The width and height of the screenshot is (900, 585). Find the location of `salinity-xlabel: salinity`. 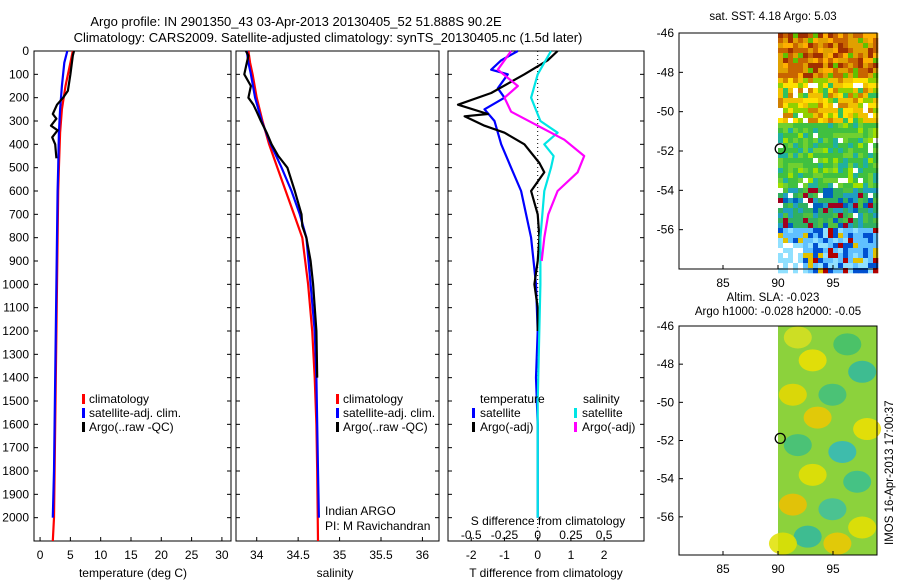

salinity-xlabel: salinity is located at coordinates (335, 573).